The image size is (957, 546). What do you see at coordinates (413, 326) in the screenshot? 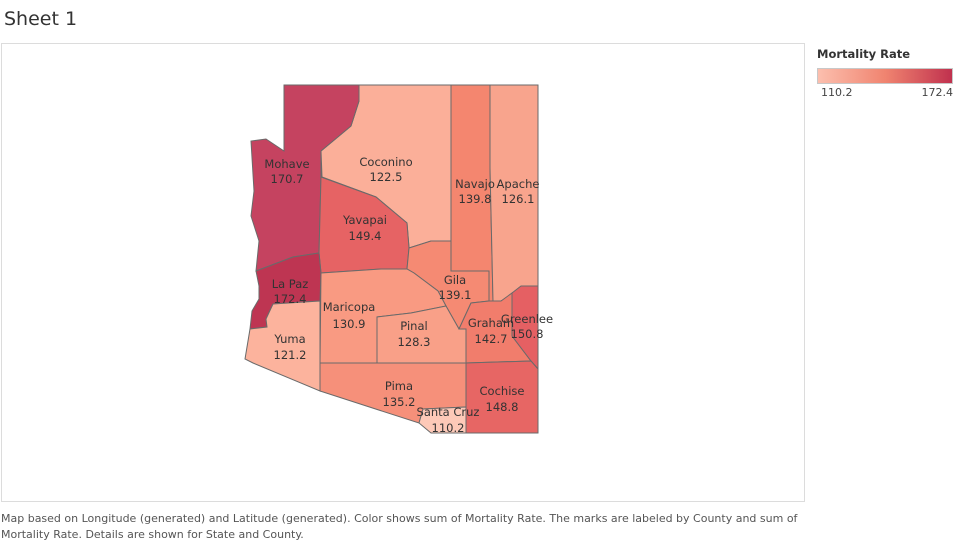
I see `county-label-pinal: Pinal` at bounding box center [413, 326].